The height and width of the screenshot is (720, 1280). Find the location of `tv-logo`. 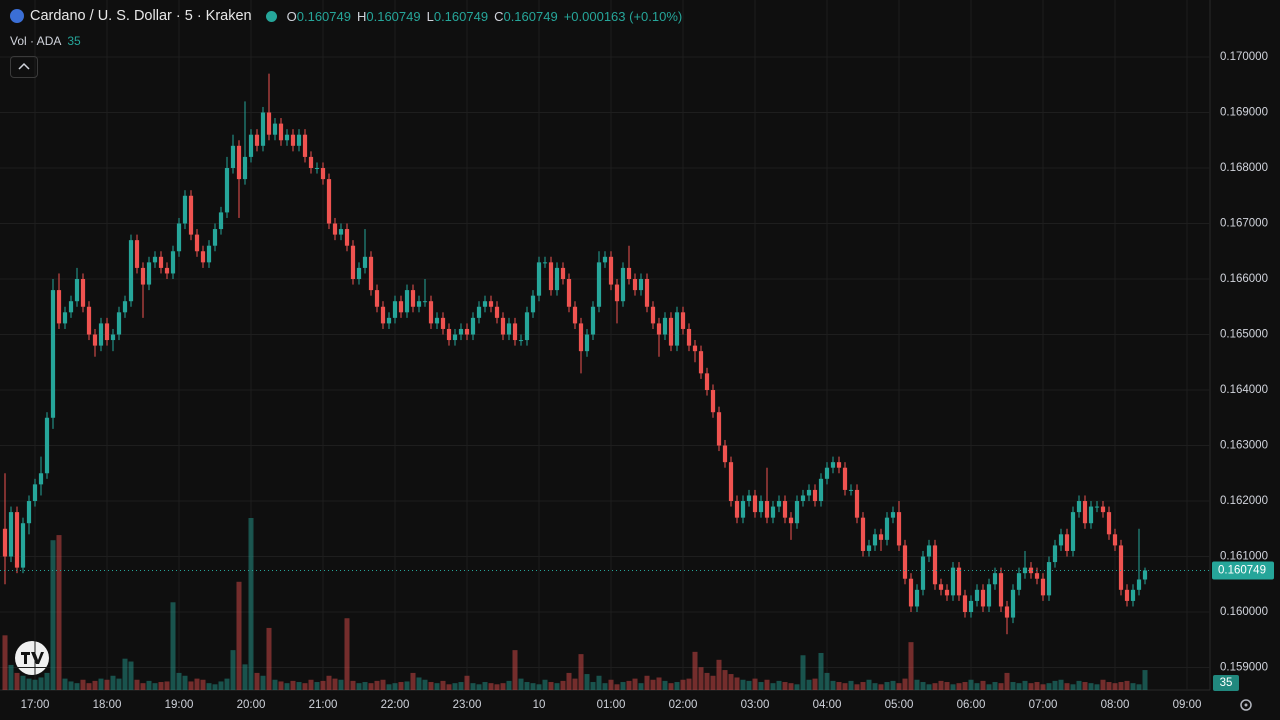

tv-logo is located at coordinates (32, 658).